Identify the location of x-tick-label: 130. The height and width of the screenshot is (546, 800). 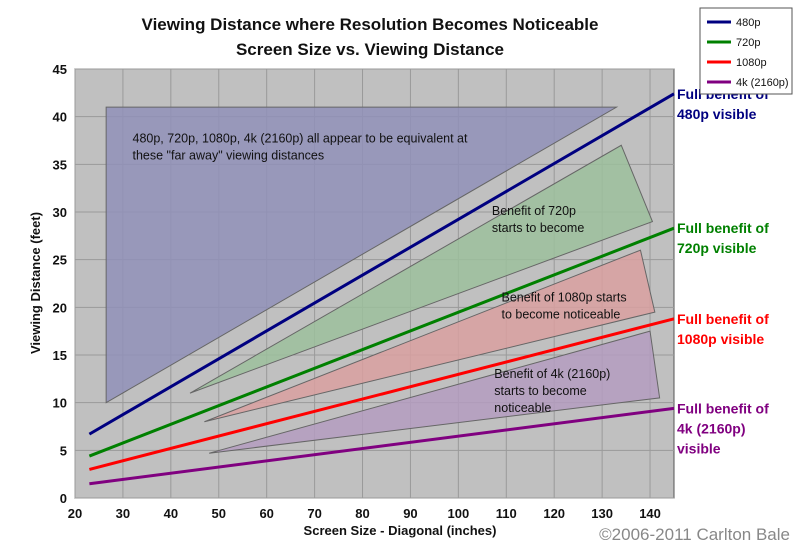
(602, 513).